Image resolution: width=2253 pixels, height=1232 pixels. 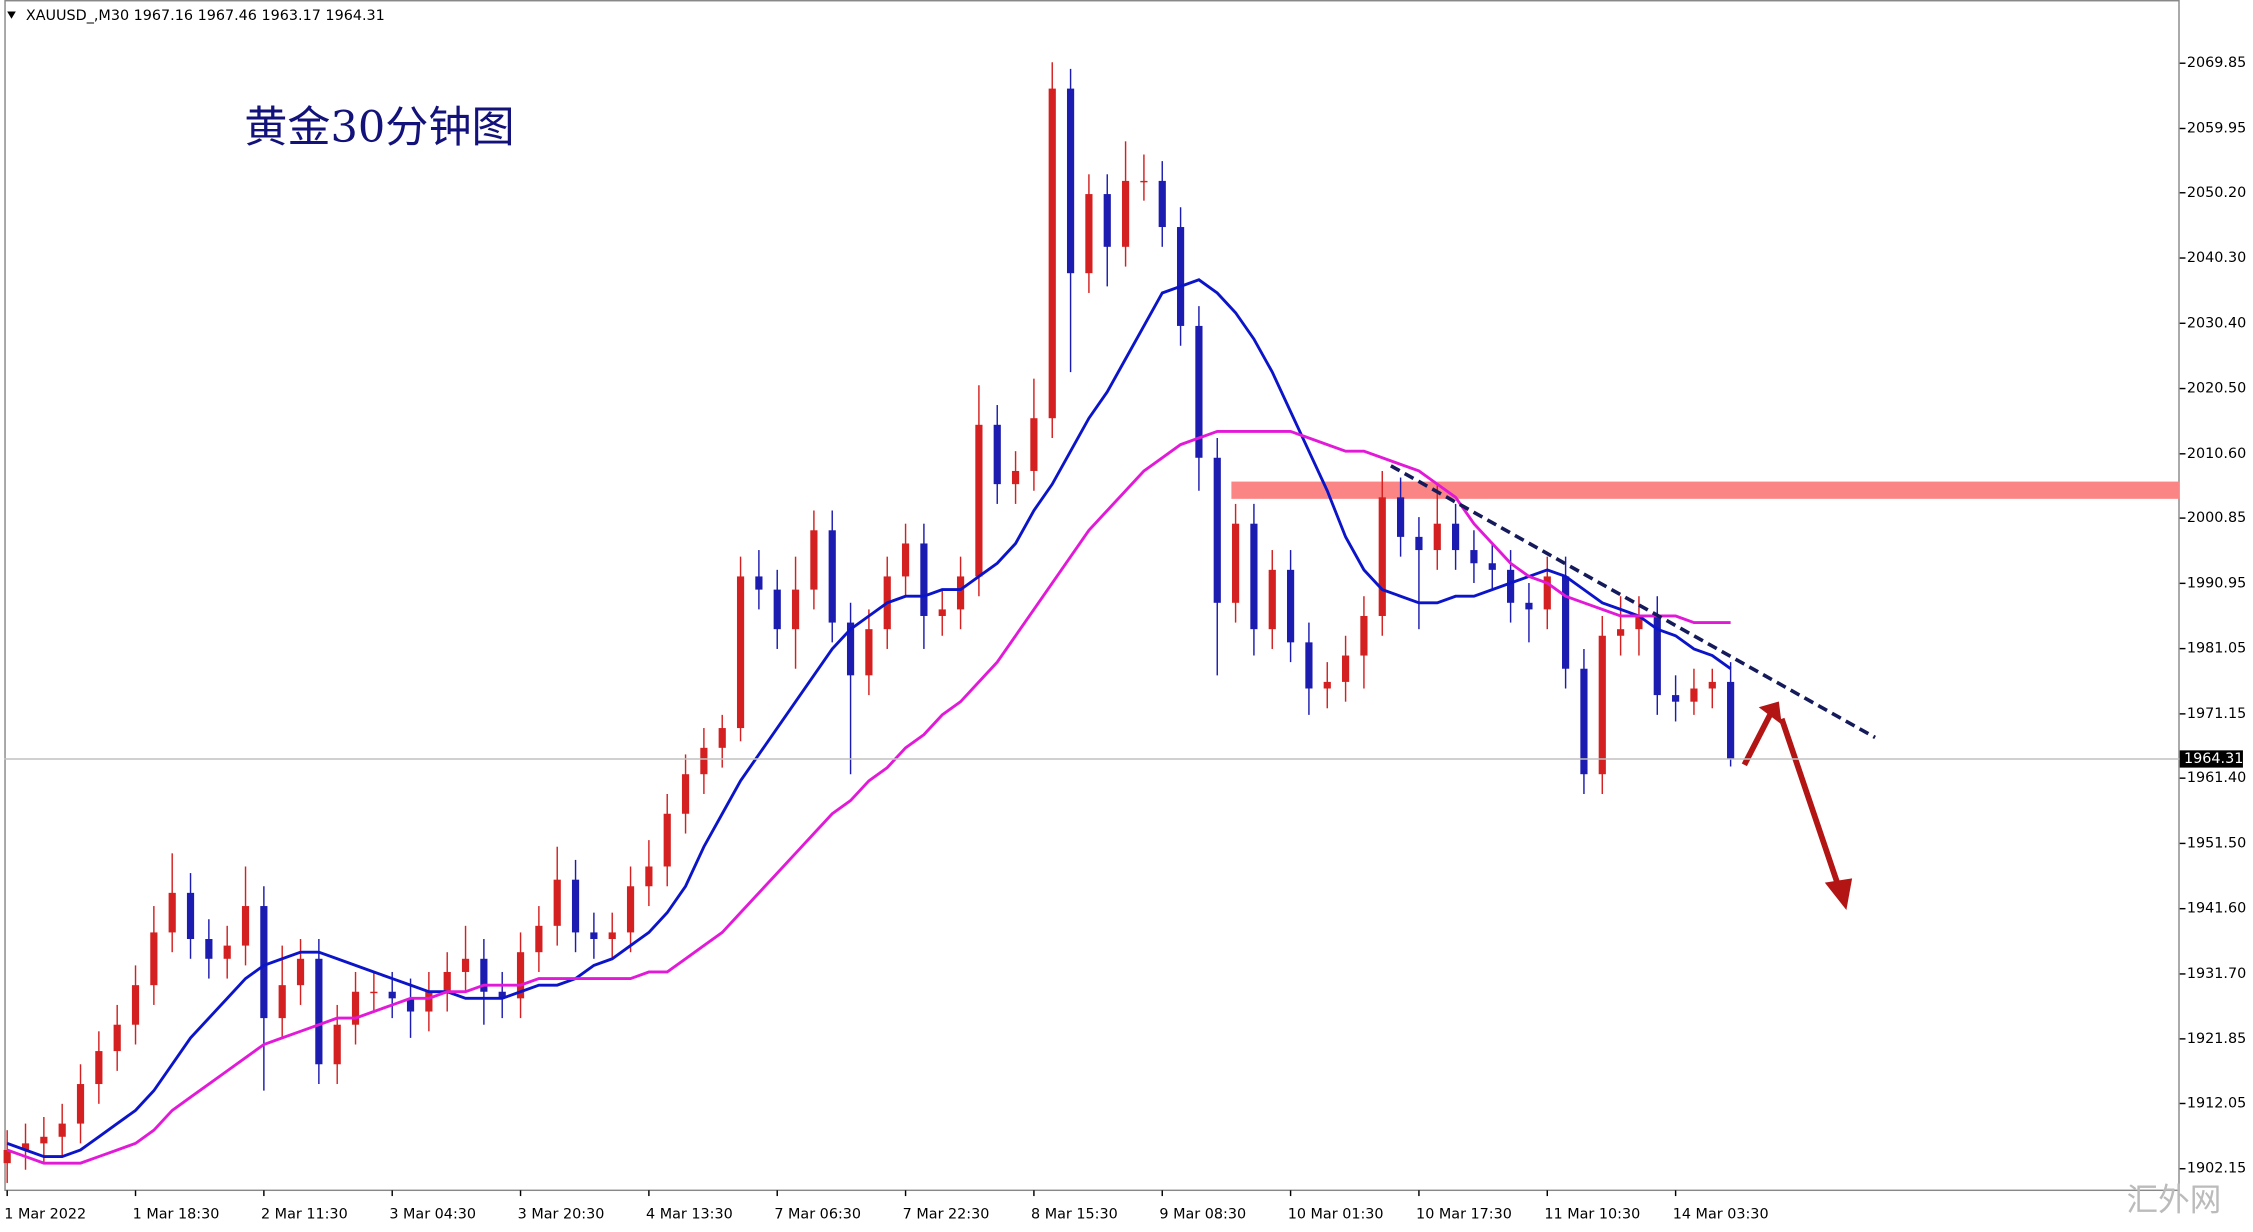 What do you see at coordinates (176, 1215) in the screenshot?
I see `x-tick-label: 1 Mar 18:30` at bounding box center [176, 1215].